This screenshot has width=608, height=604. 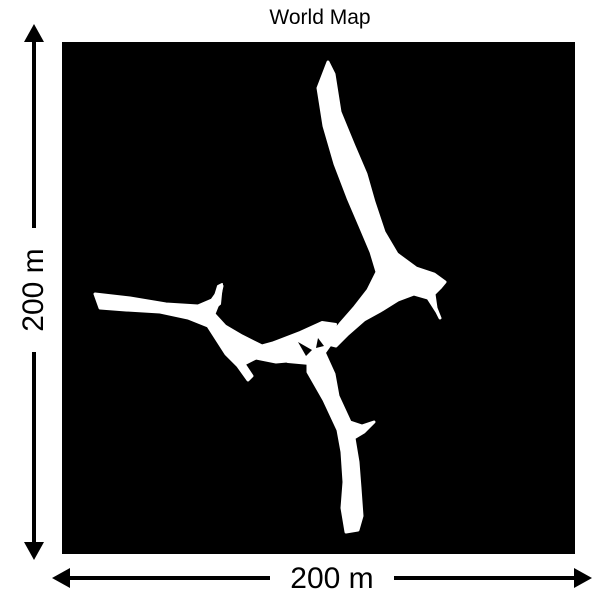 I want to click on west-spur, so click(x=216, y=298).